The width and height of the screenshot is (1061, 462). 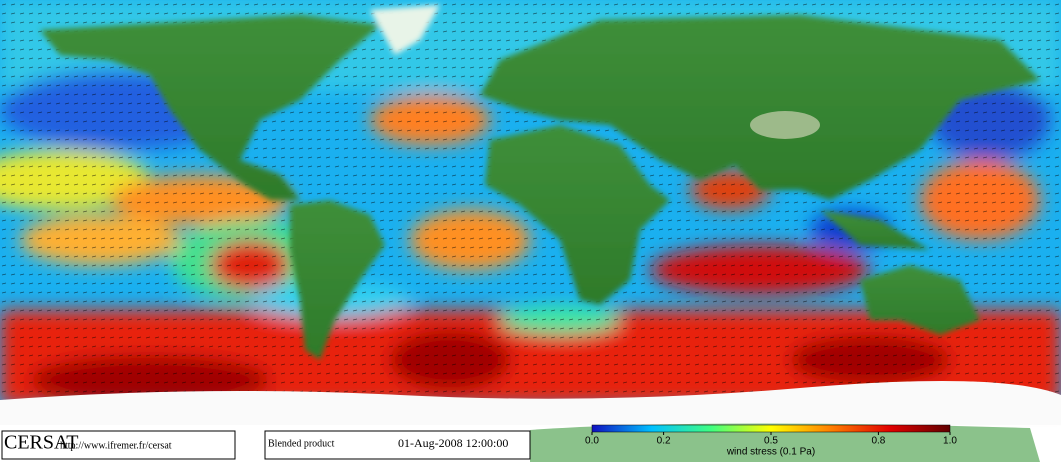 What do you see at coordinates (664, 441) in the screenshot?
I see `colorbar-tick-label: 0.2` at bounding box center [664, 441].